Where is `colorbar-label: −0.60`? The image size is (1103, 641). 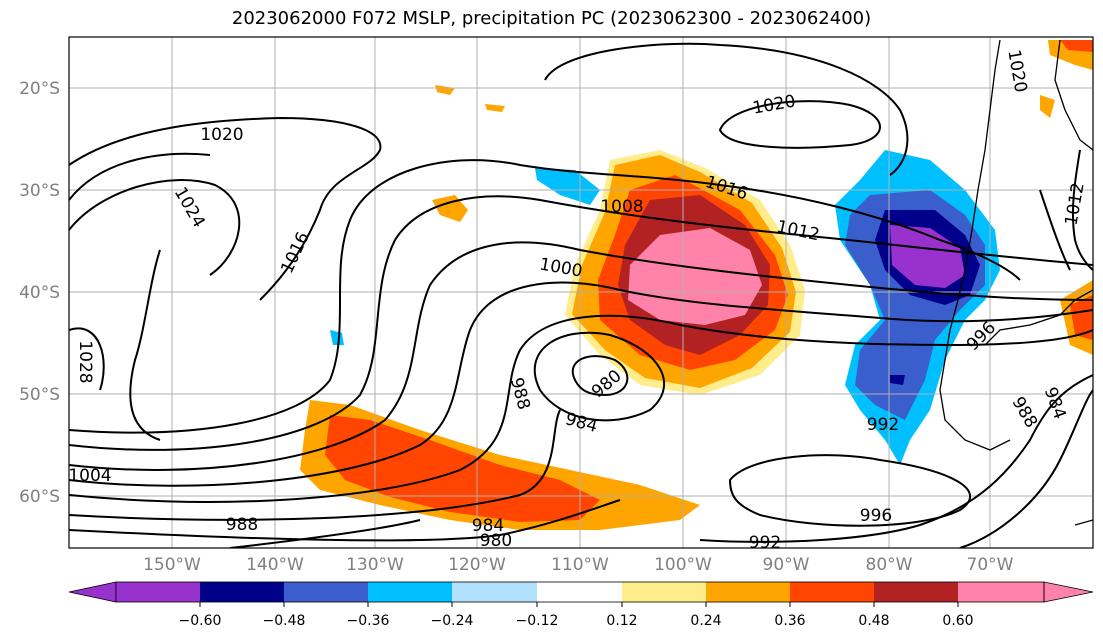
colorbar-label: −0.60 is located at coordinates (200, 621).